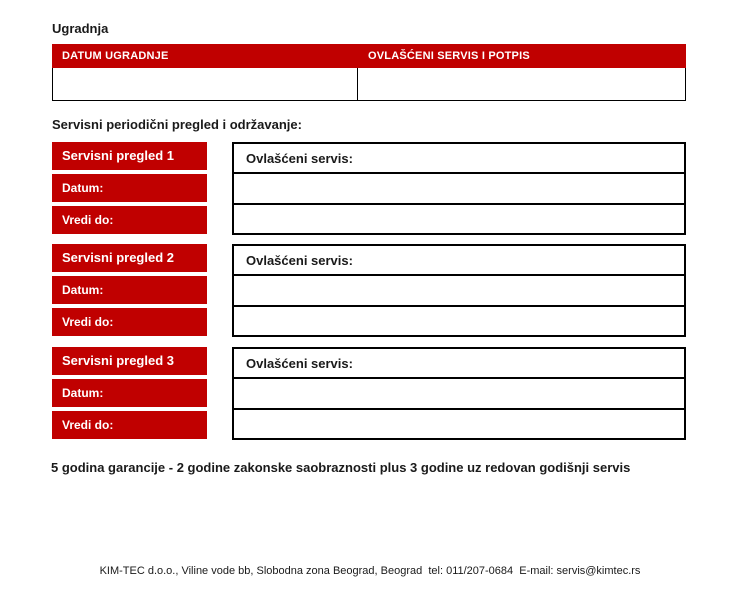 The image size is (740, 602). I want to click on service-block-3-date-cell, so click(459, 394).